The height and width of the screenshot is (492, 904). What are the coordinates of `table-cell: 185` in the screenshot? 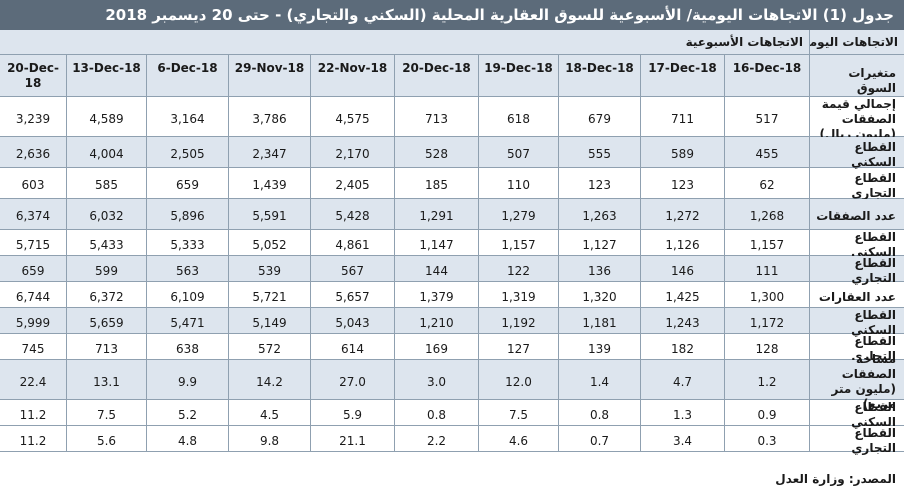 It's located at (437, 183).